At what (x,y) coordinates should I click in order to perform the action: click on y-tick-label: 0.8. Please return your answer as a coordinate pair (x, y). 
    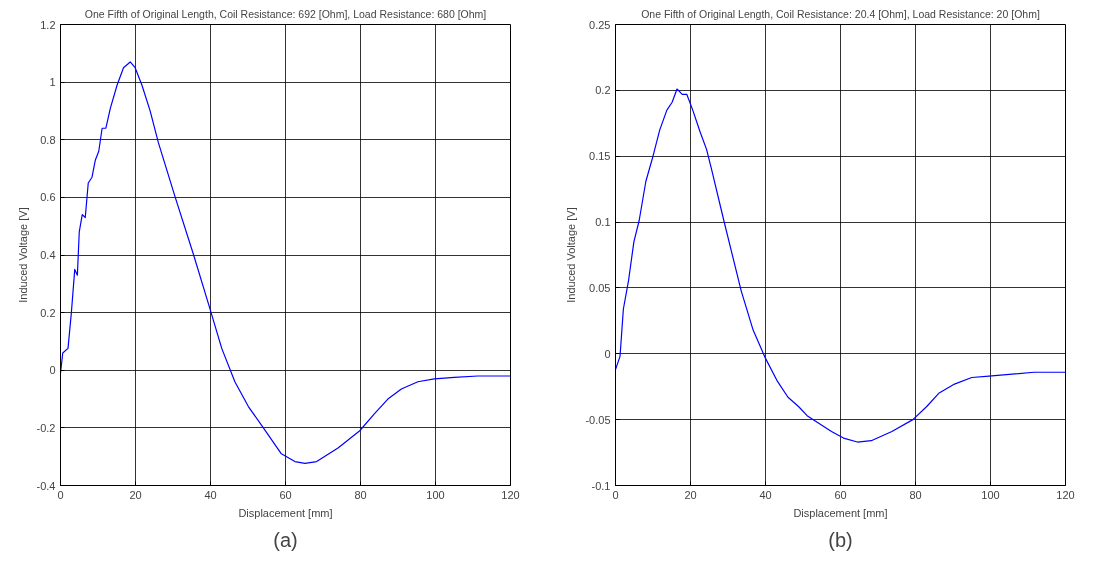
    Looking at the image, I should click on (48, 139).